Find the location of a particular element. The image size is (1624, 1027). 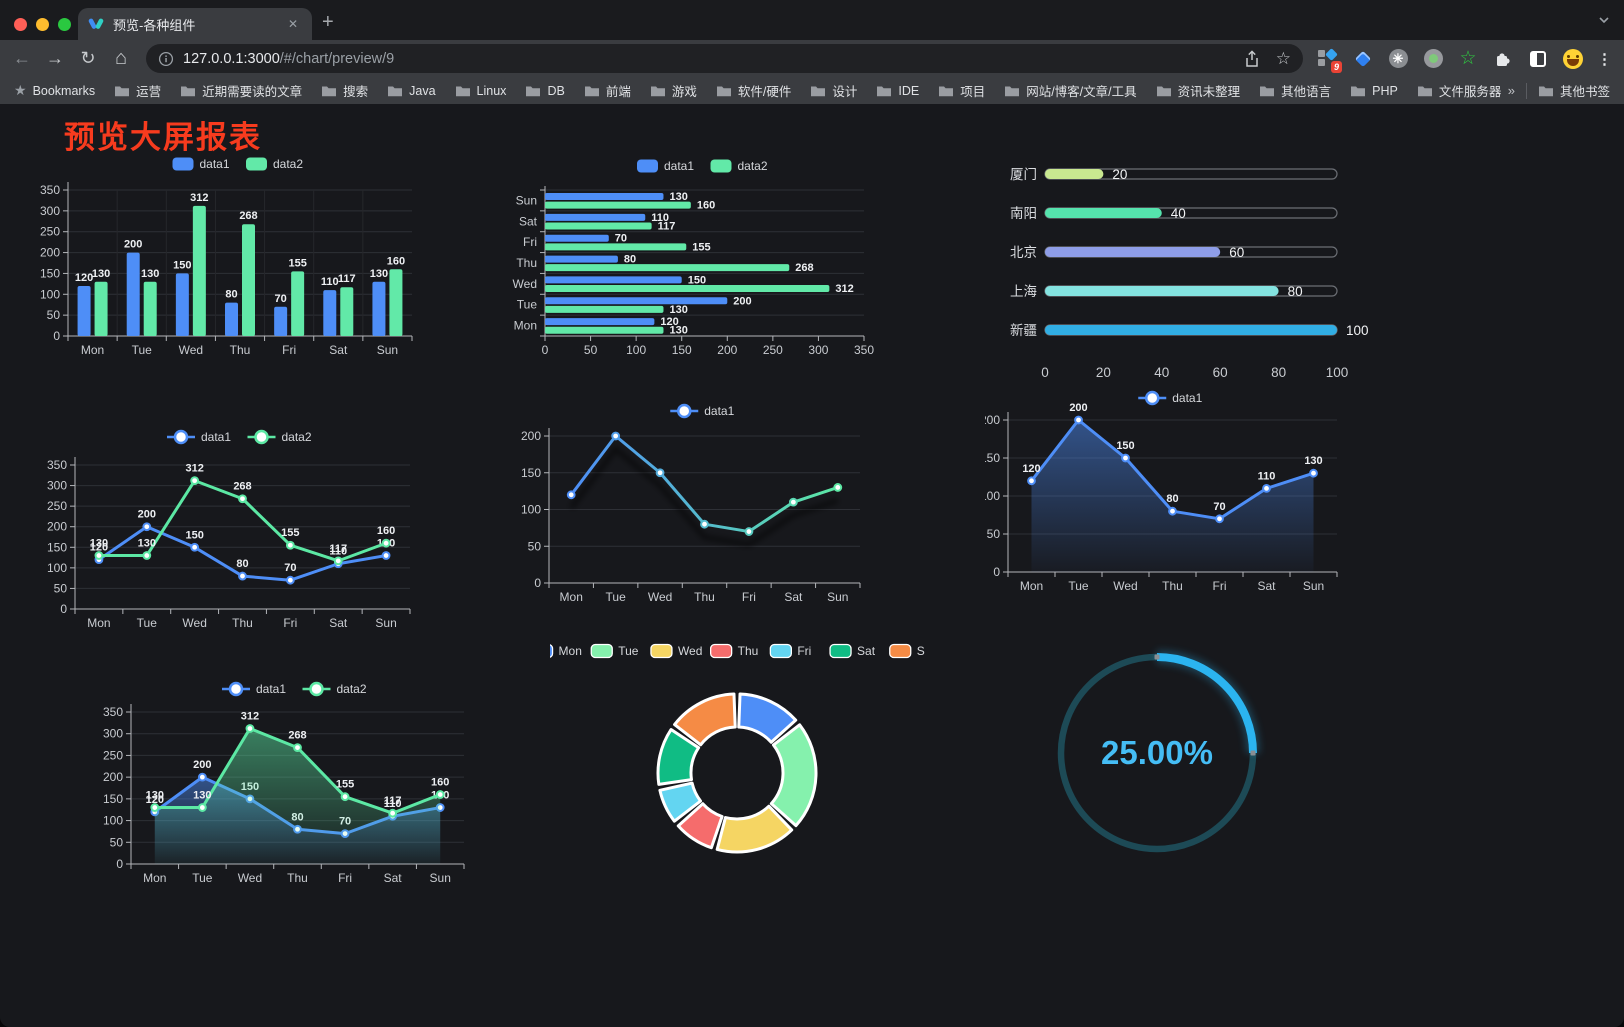

traffic-lights is located at coordinates (42, 24).